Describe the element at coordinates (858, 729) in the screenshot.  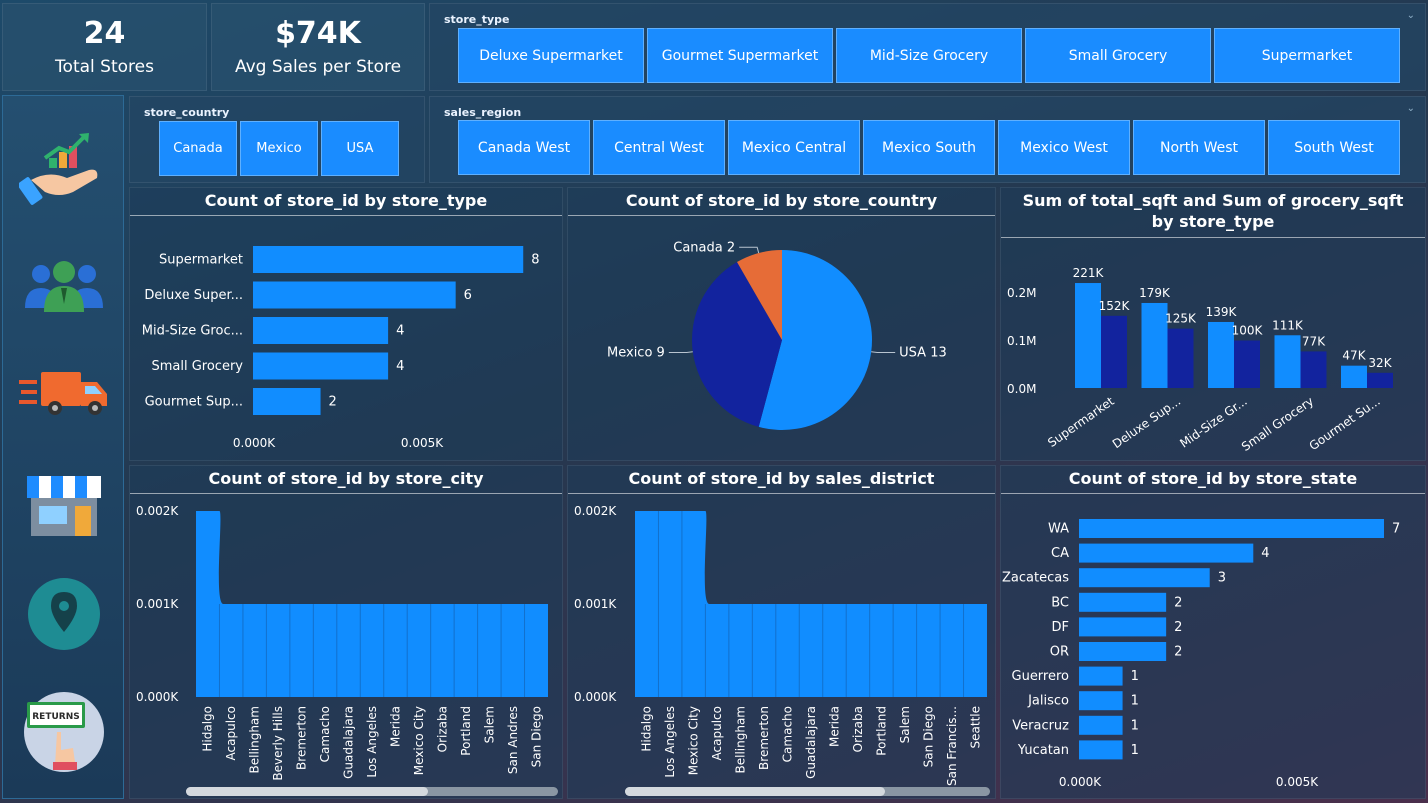
I see `category-label: Orizaba` at that location.